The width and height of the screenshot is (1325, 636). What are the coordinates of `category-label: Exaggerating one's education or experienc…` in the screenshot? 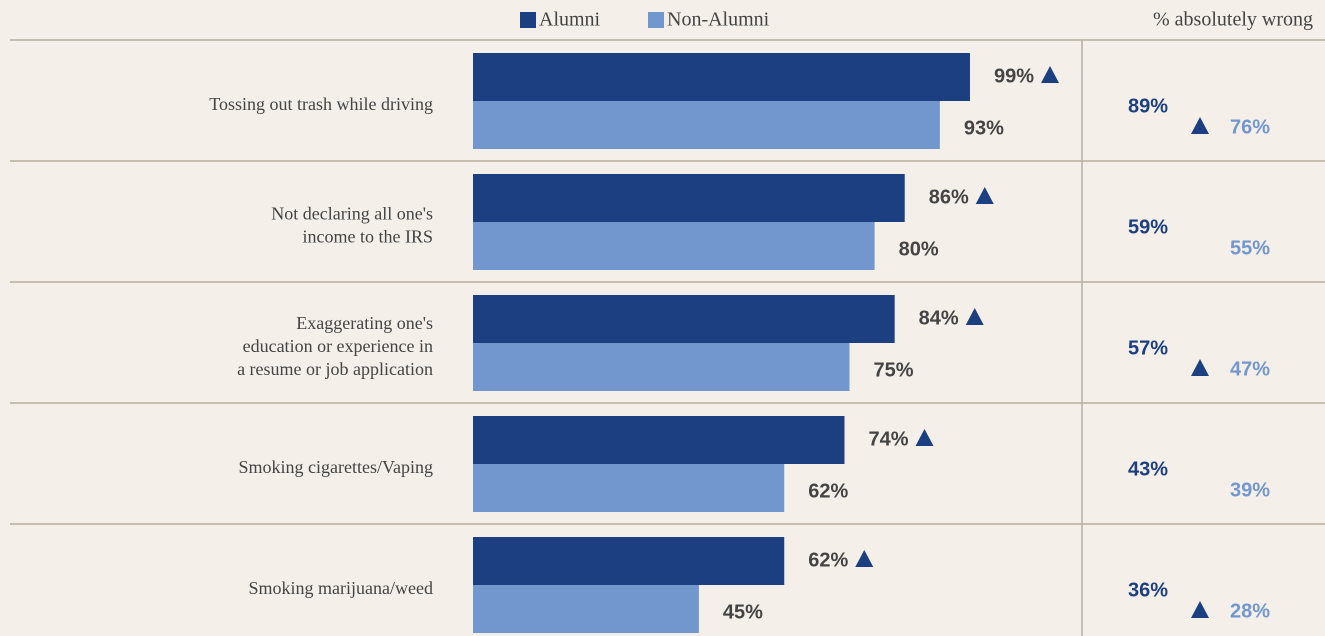 It's located at (335, 346).